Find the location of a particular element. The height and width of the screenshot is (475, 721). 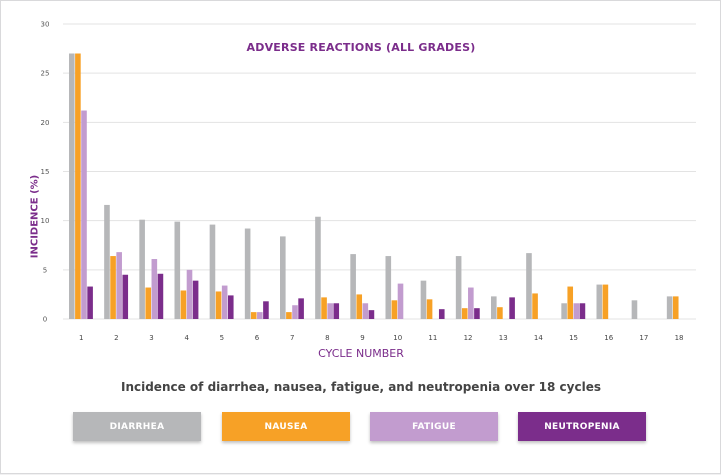

legend-item-fatigue: FATIGUE is located at coordinates (434, 426).